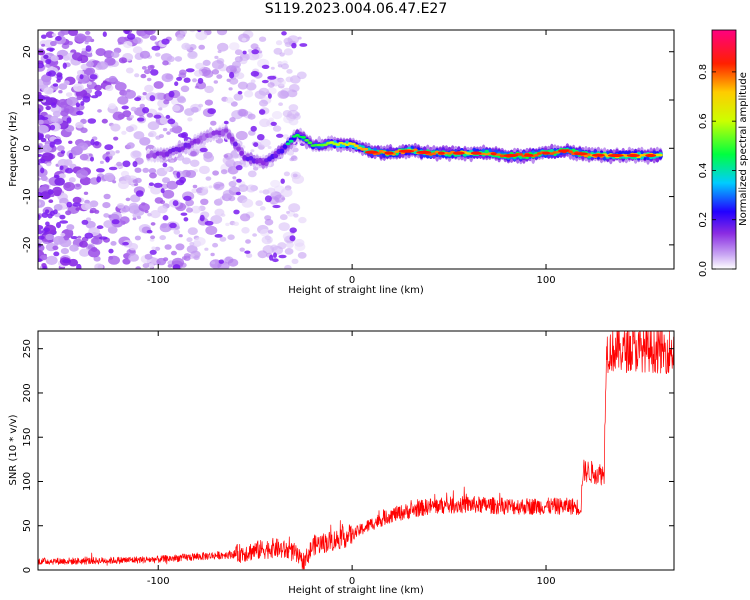  What do you see at coordinates (173, 149) in the screenshot?
I see `spectrogram-noise` at bounding box center [173, 149].